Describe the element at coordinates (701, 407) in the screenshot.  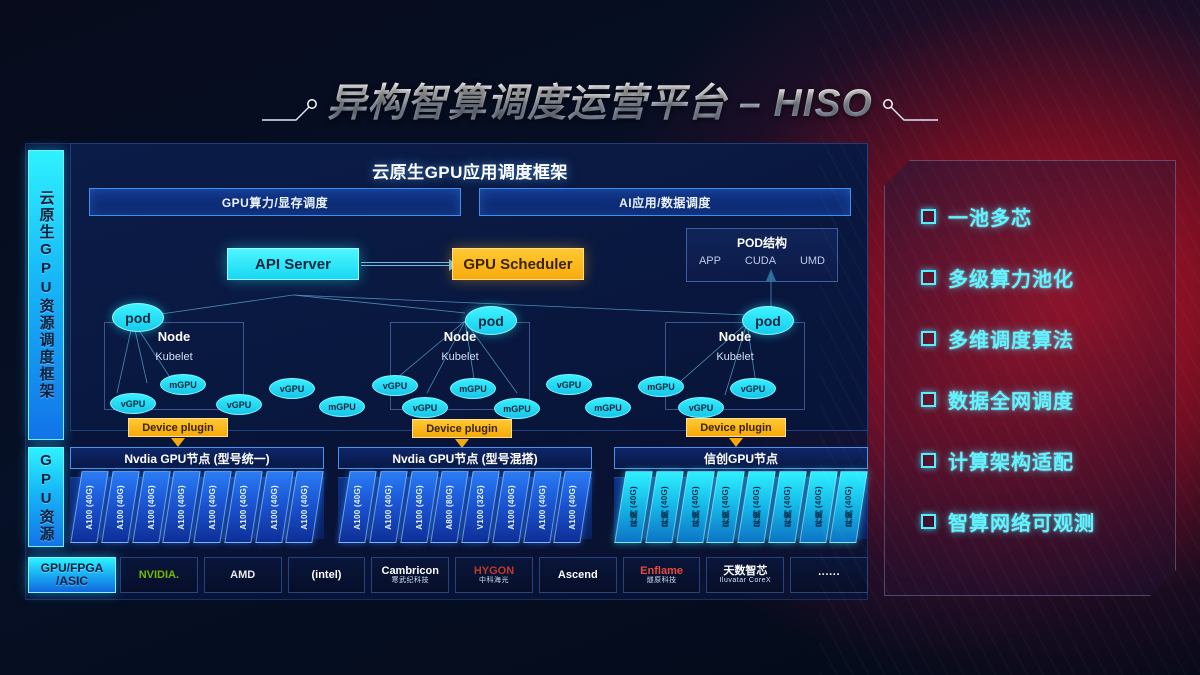
I see `vgpu-3-2: vGPU` at that location.